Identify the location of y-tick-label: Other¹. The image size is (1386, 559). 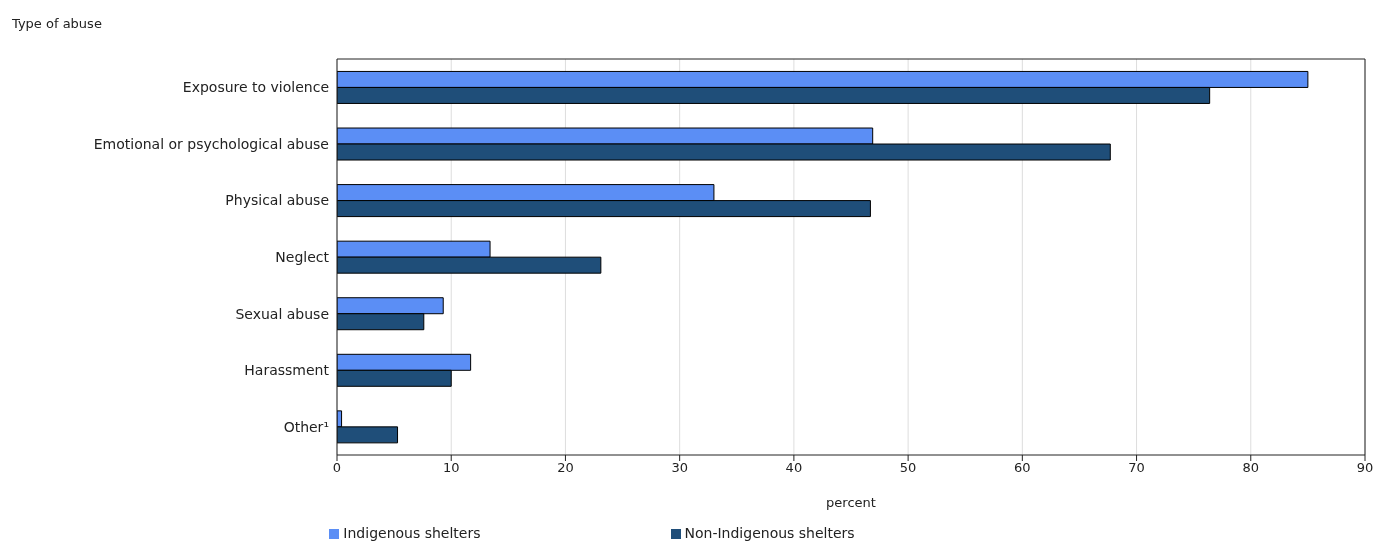
(306, 426).